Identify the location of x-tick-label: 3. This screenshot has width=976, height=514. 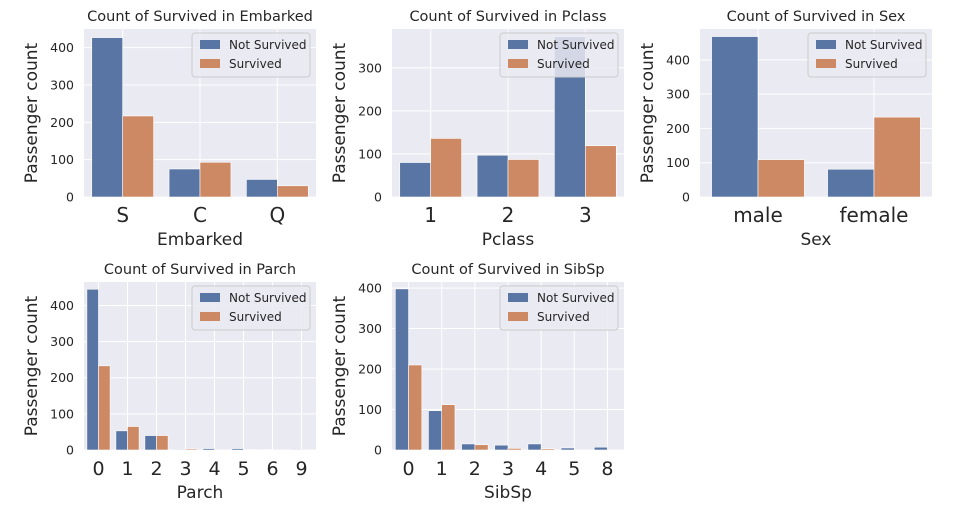
(508, 469).